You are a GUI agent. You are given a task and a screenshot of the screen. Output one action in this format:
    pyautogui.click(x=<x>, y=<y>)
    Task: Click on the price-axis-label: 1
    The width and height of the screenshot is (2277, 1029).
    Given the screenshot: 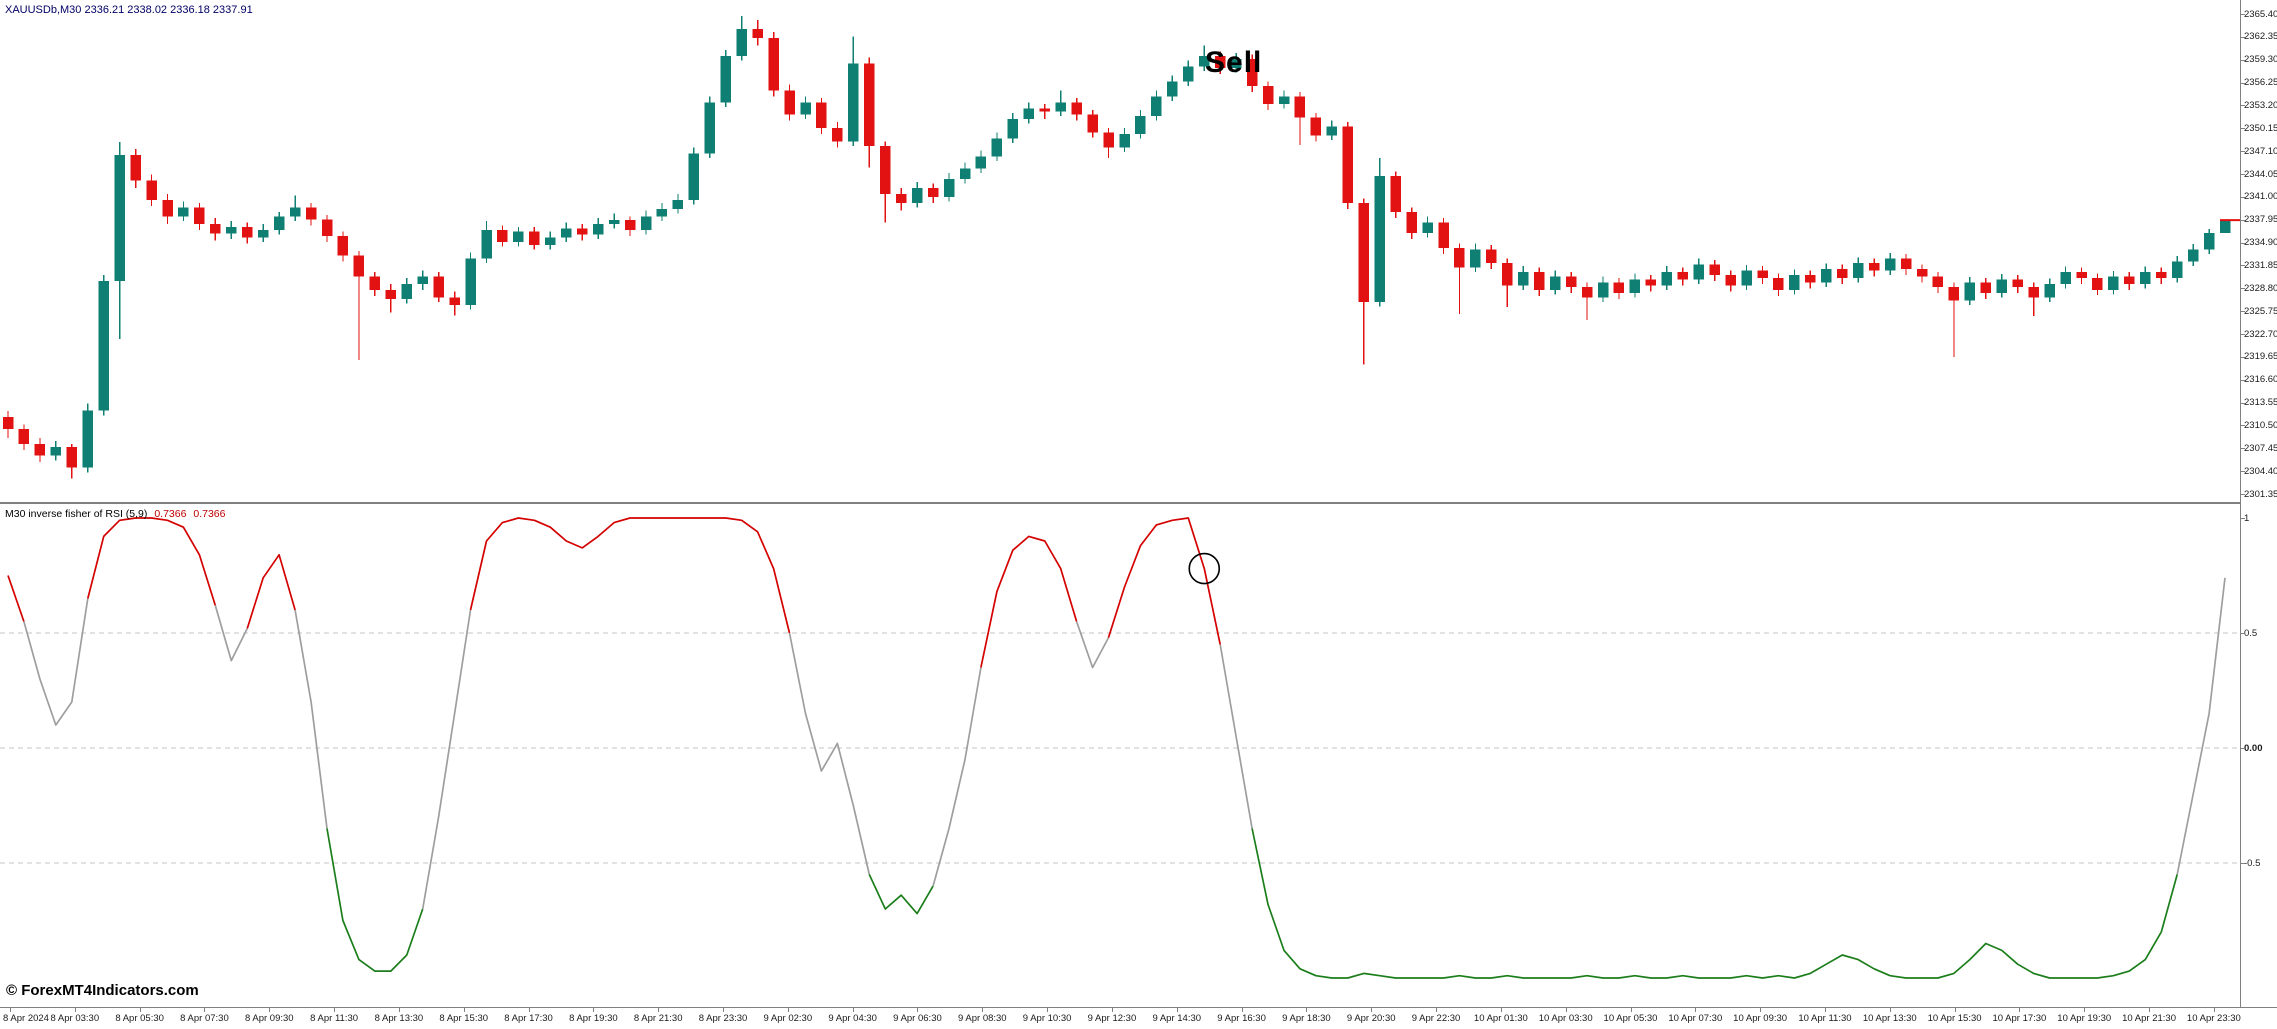 What is the action you would take?
    pyautogui.click(x=2247, y=518)
    